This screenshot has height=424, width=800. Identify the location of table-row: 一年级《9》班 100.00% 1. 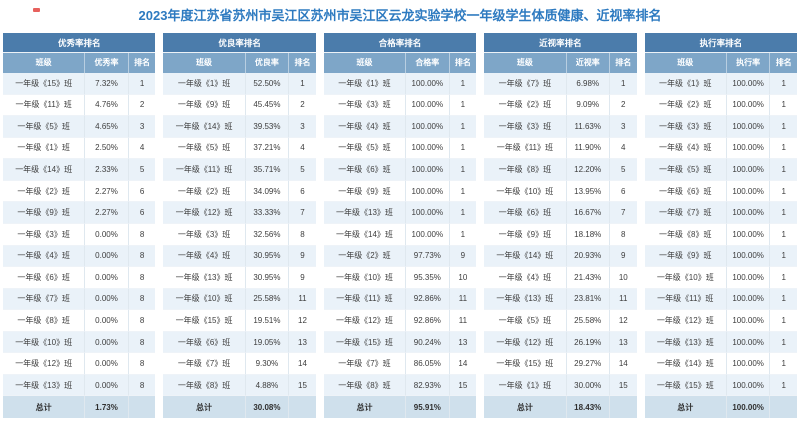
(721, 256).